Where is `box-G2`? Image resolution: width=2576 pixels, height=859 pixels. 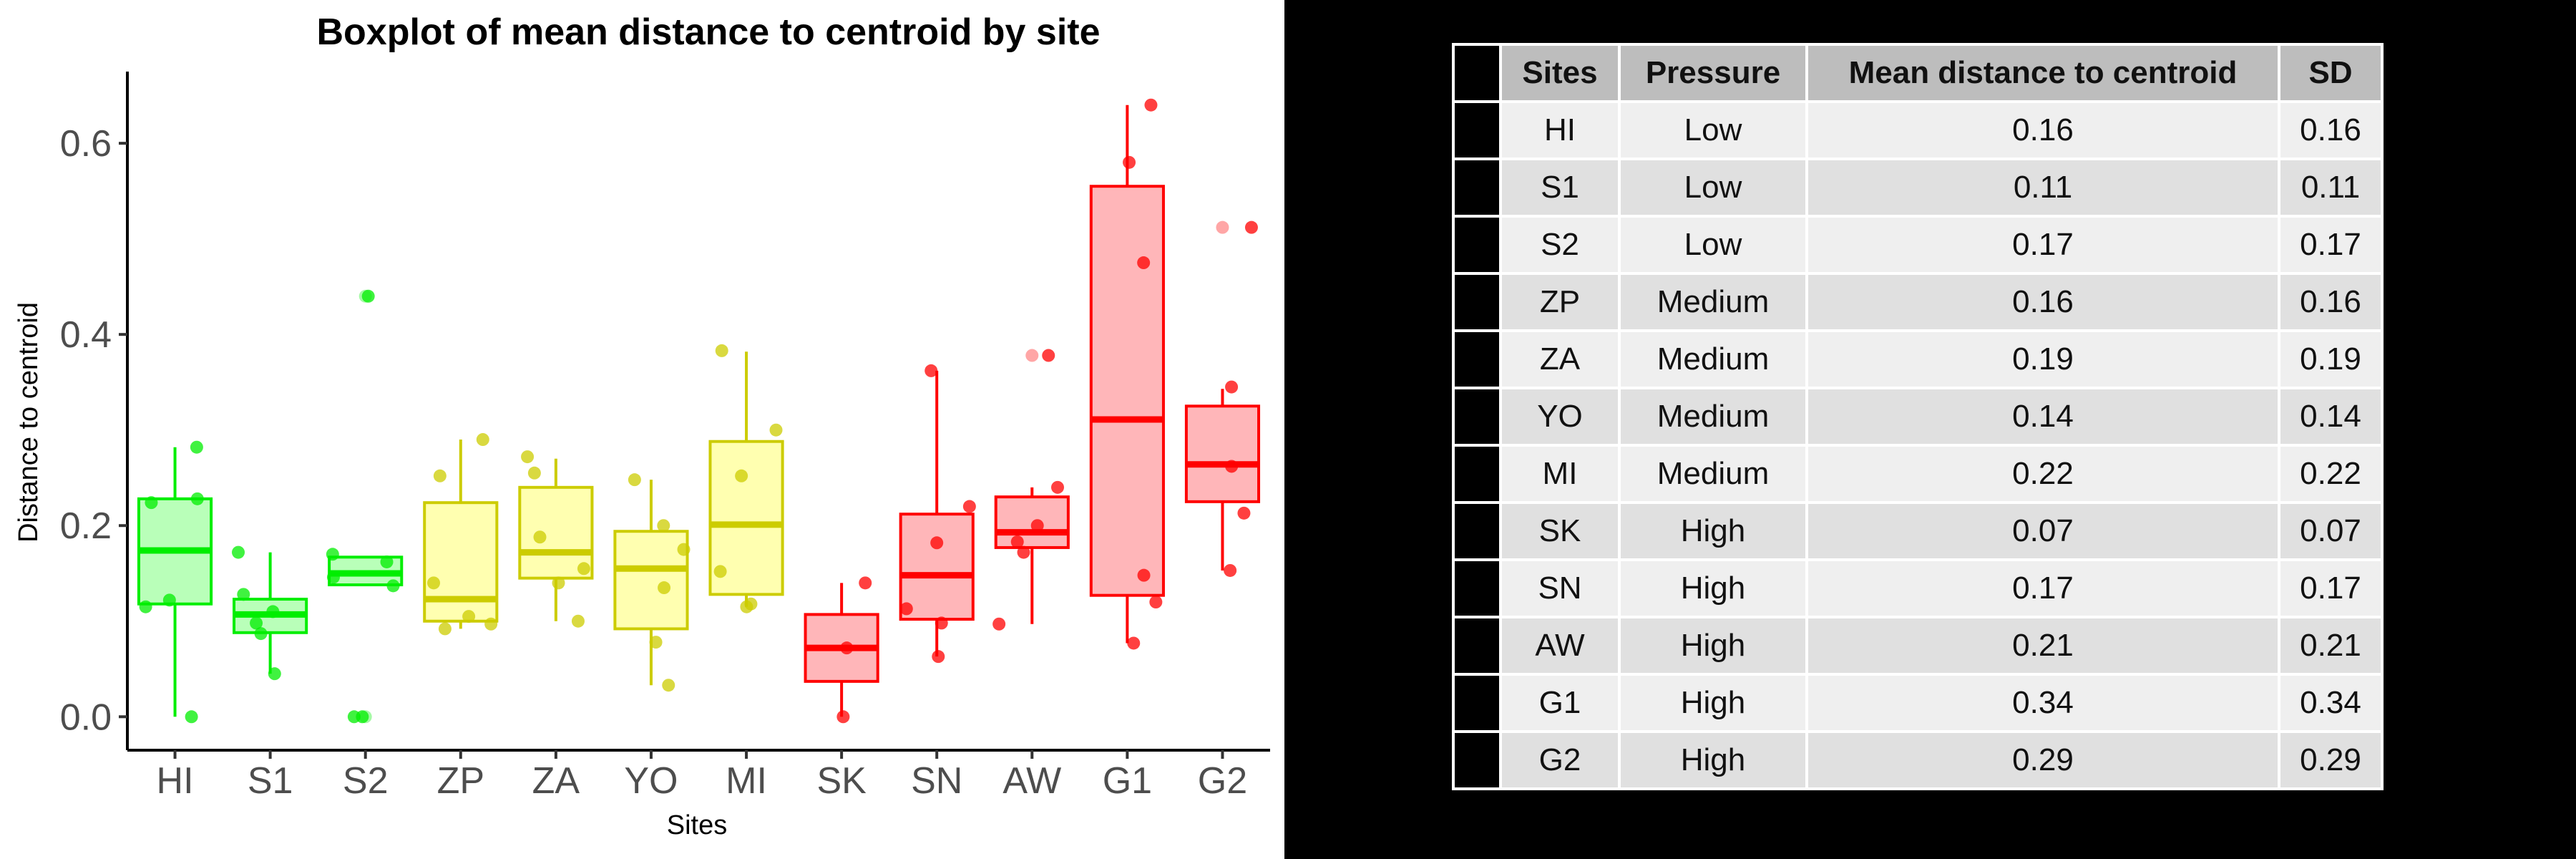 box-G2 is located at coordinates (1222, 453).